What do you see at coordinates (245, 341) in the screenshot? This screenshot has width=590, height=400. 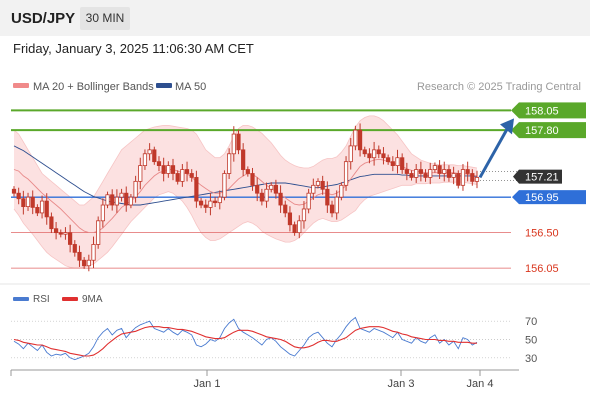 I see `rsi-ma-line` at bounding box center [245, 341].